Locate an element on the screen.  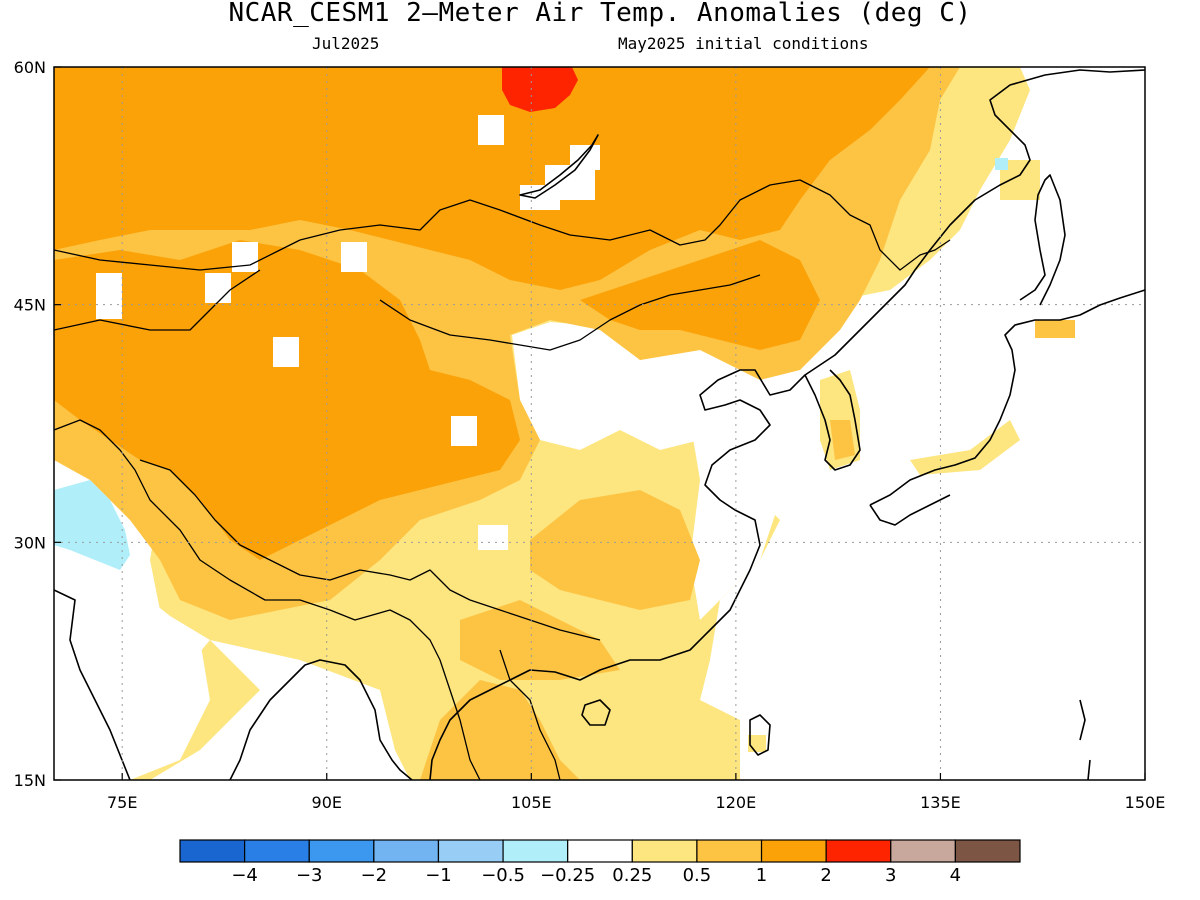
light-orange-region-southeast is located at coordinates (615, 550).